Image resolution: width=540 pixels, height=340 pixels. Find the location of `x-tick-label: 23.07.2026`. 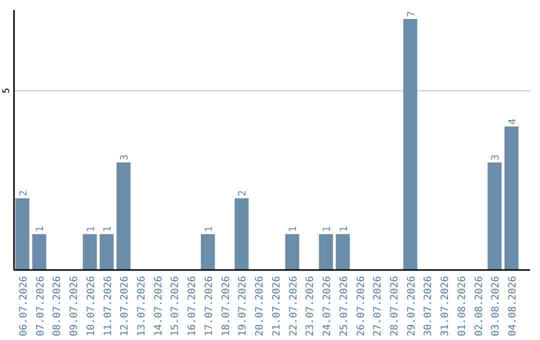

x-tick-label: 23.07.2026 is located at coordinates (310, 306).